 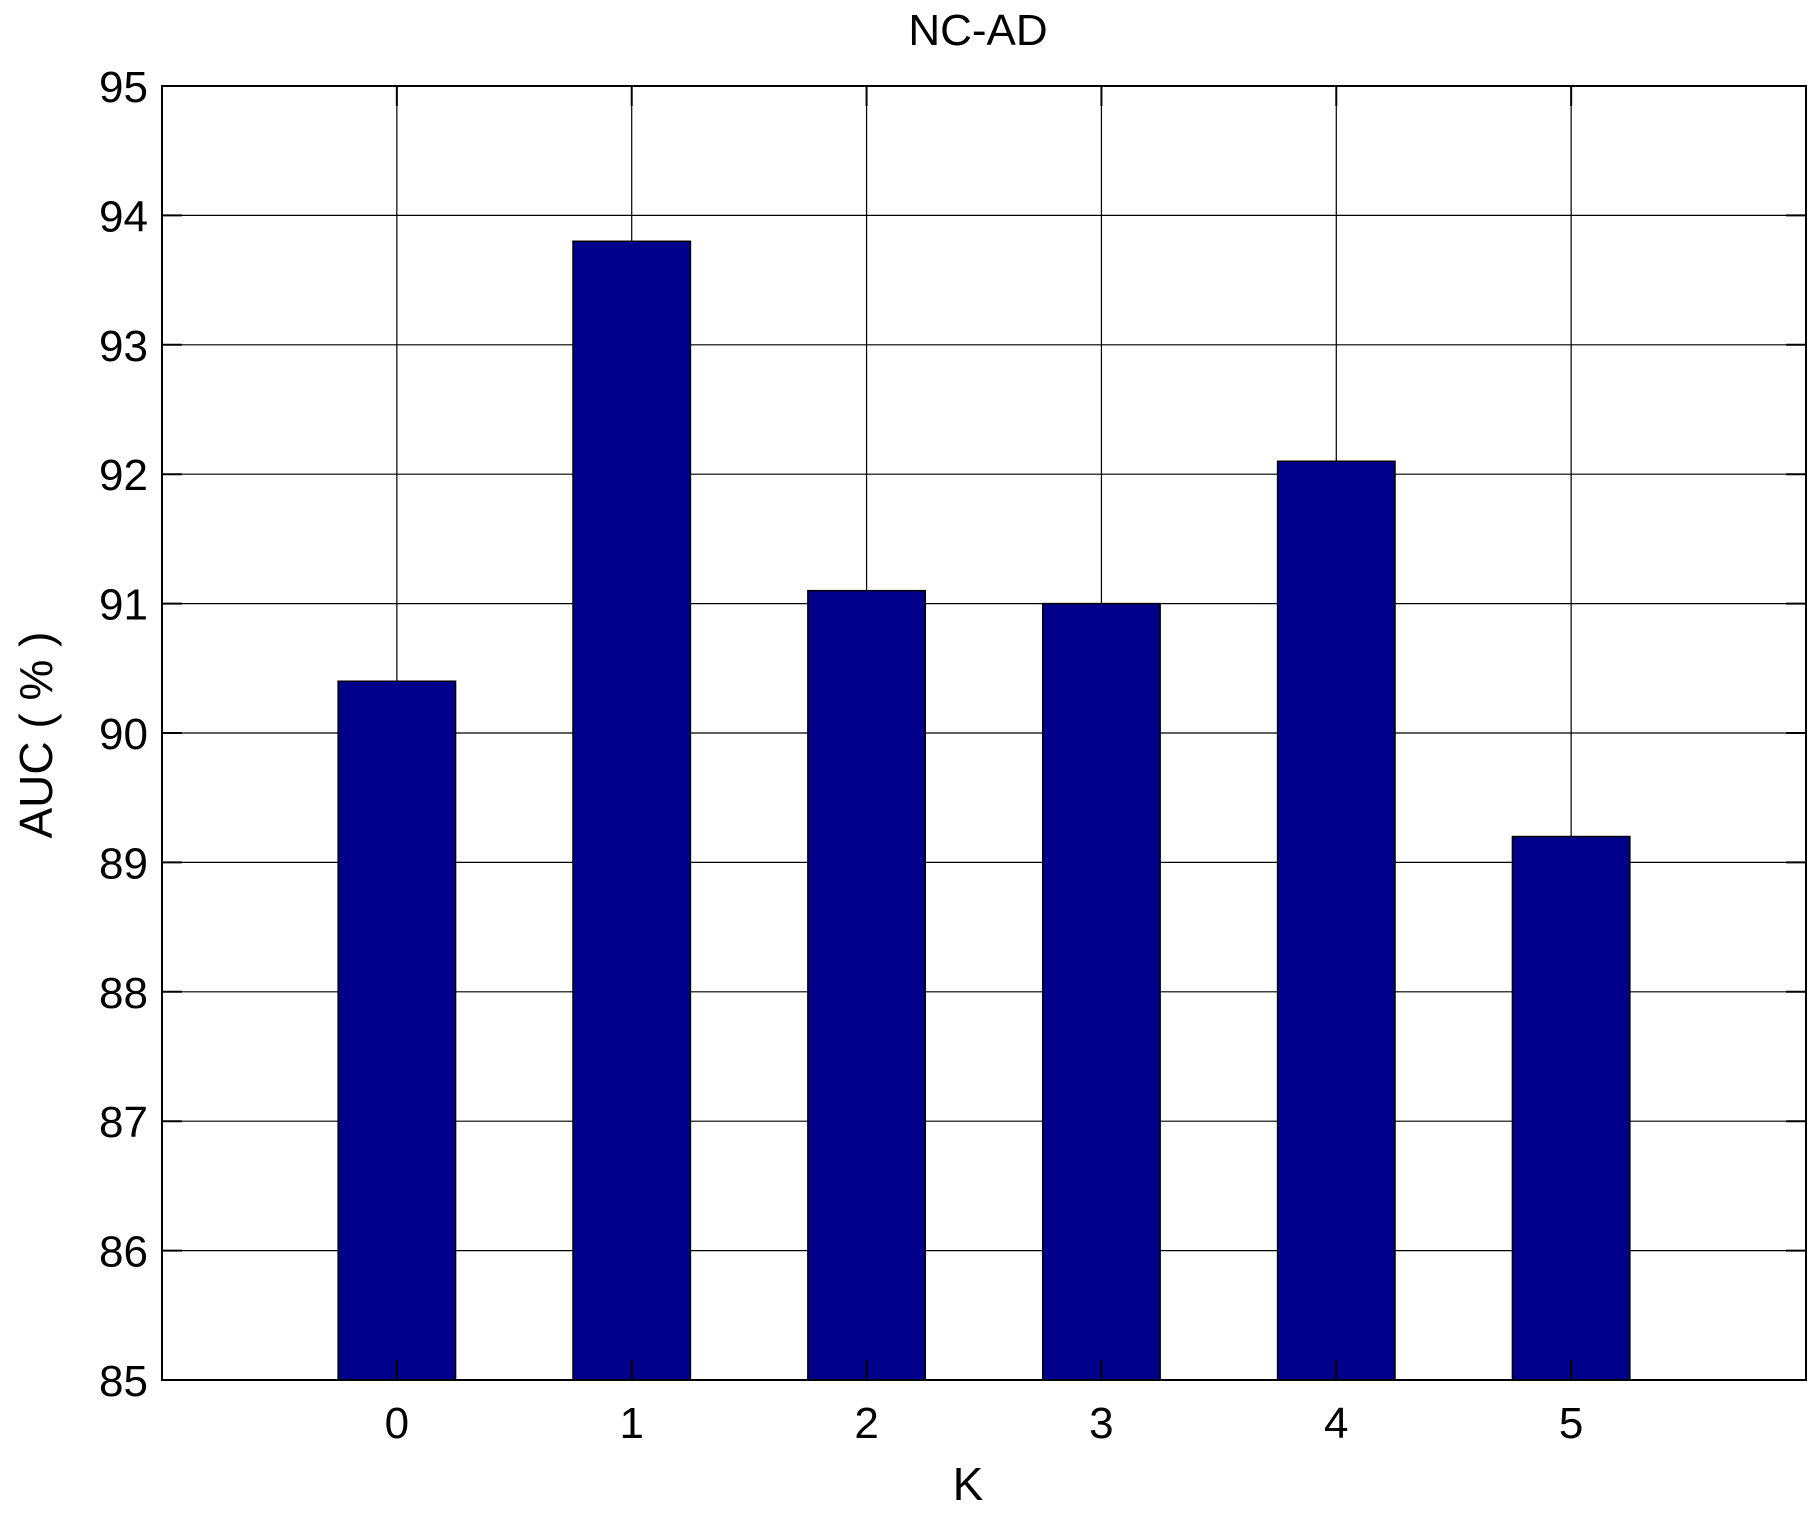 What do you see at coordinates (1101, 1423) in the screenshot?
I see `x-tick-label: 3` at bounding box center [1101, 1423].